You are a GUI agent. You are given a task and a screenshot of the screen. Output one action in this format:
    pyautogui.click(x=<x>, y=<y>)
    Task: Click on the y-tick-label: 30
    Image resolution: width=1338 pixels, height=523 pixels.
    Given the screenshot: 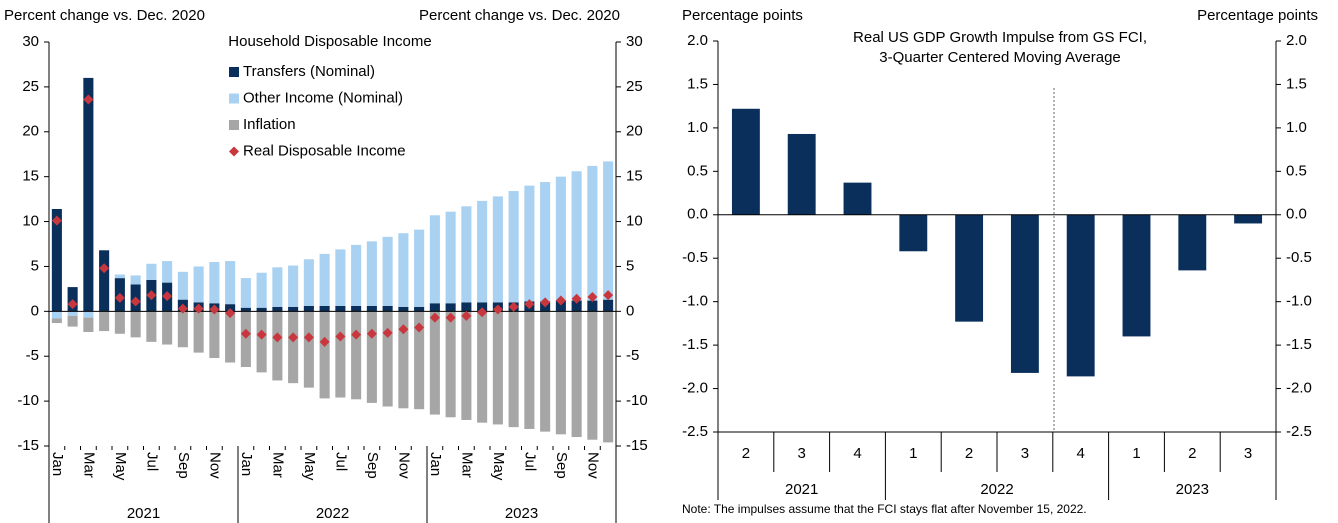 What is the action you would take?
    pyautogui.click(x=30, y=41)
    